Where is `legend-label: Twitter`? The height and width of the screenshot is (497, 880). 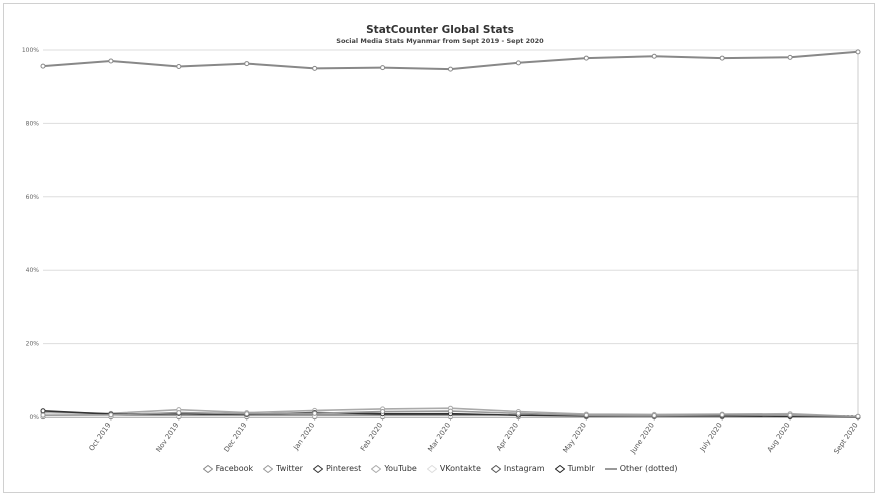 legend-label: Twitter is located at coordinates (289, 468).